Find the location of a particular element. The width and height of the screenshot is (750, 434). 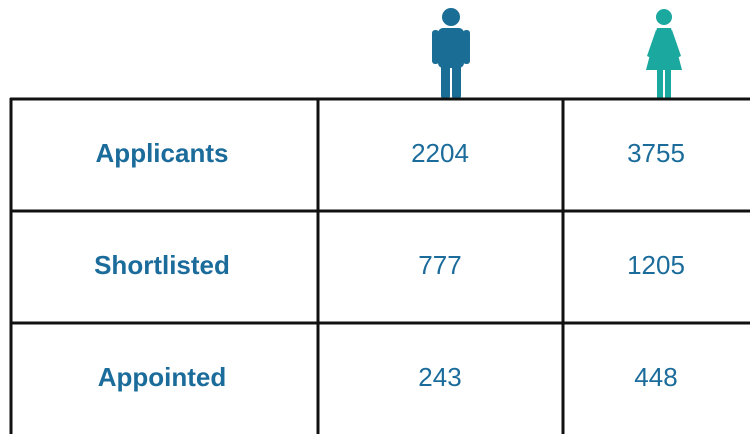

cell-value: 1205 is located at coordinates (656, 265).